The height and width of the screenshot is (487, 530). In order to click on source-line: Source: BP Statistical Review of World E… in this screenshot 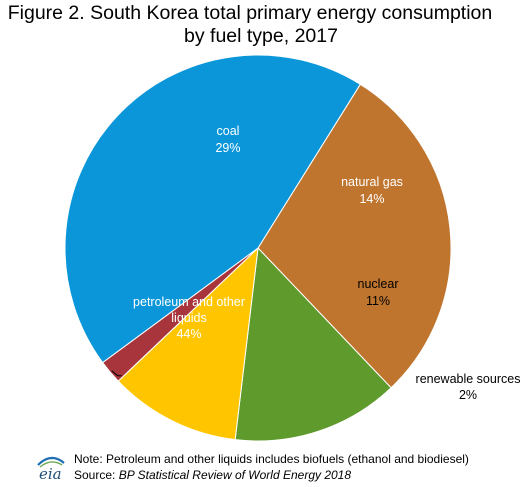, I will do `click(212, 475)`.